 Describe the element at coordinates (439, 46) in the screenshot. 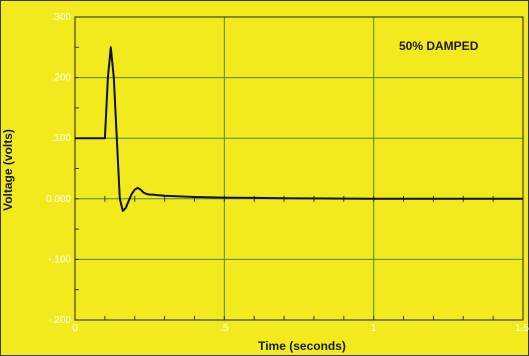

I see `chart-annotation: 50% DAMPED` at that location.